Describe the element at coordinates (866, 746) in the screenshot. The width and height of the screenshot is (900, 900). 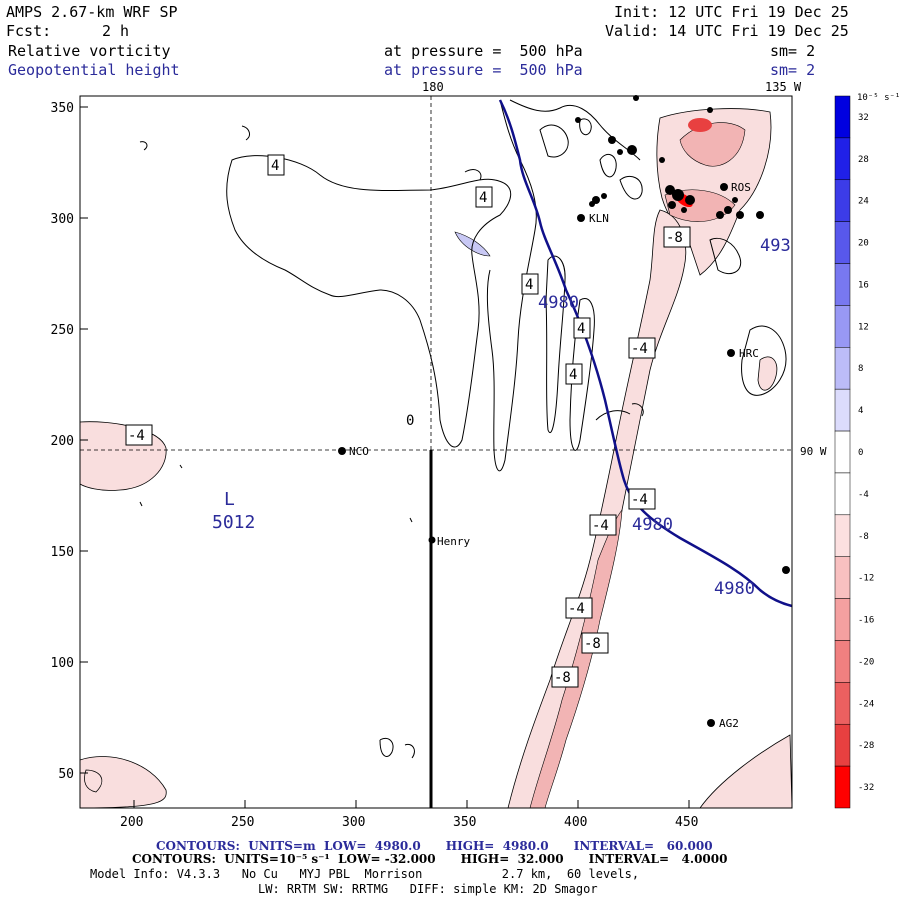
I see `colorbar-label: -28` at that location.